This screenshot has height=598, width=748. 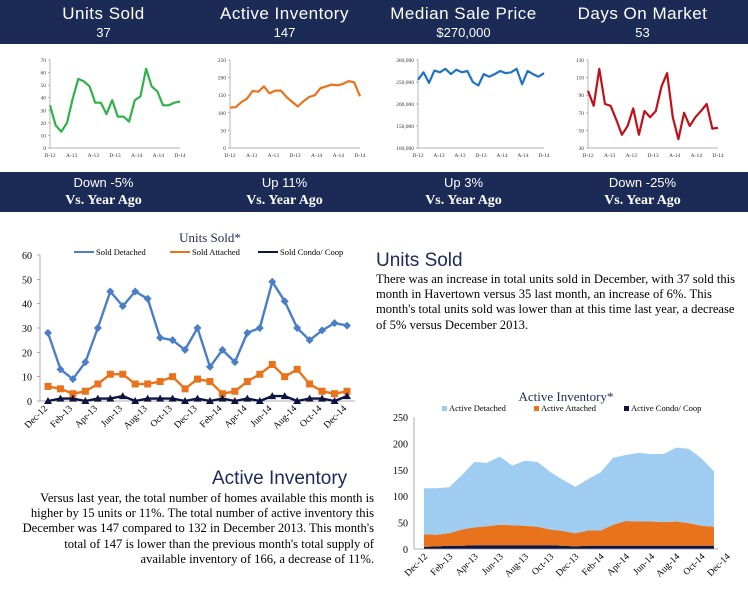 I want to click on kpi-title: Days On Market, so click(x=642, y=13).